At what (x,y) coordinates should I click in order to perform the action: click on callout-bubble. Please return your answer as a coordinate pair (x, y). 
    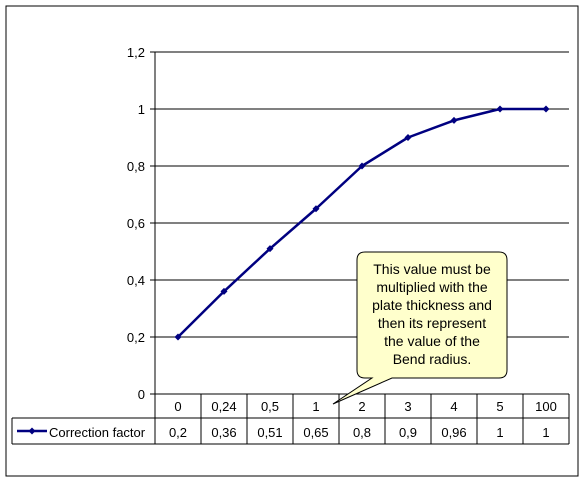
    Looking at the image, I should click on (420, 328).